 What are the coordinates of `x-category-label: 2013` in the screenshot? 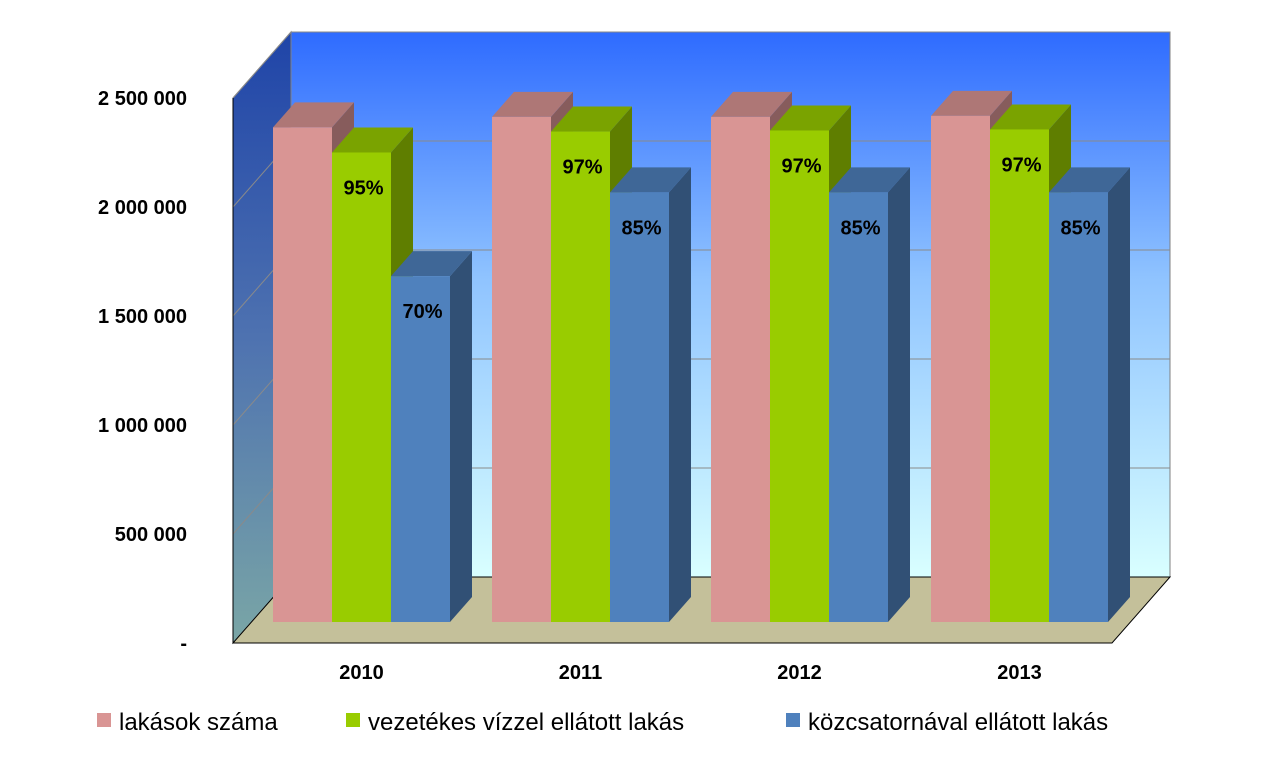 It's located at (1019, 673).